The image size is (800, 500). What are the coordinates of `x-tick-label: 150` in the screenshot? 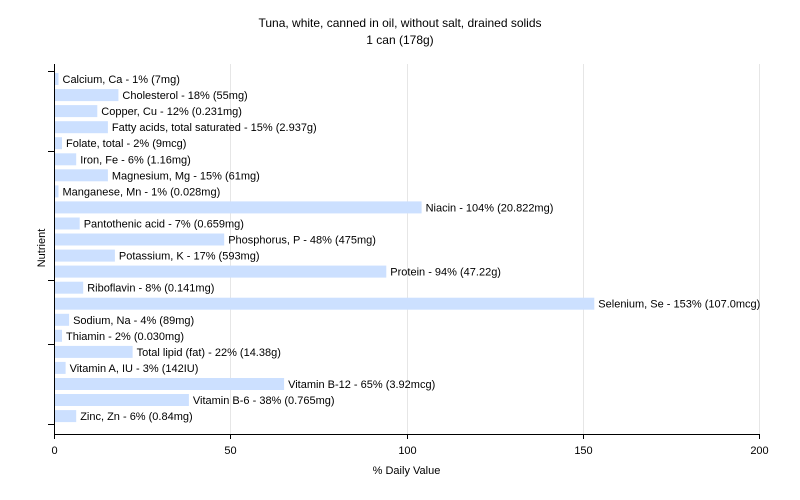 It's located at (583, 451).